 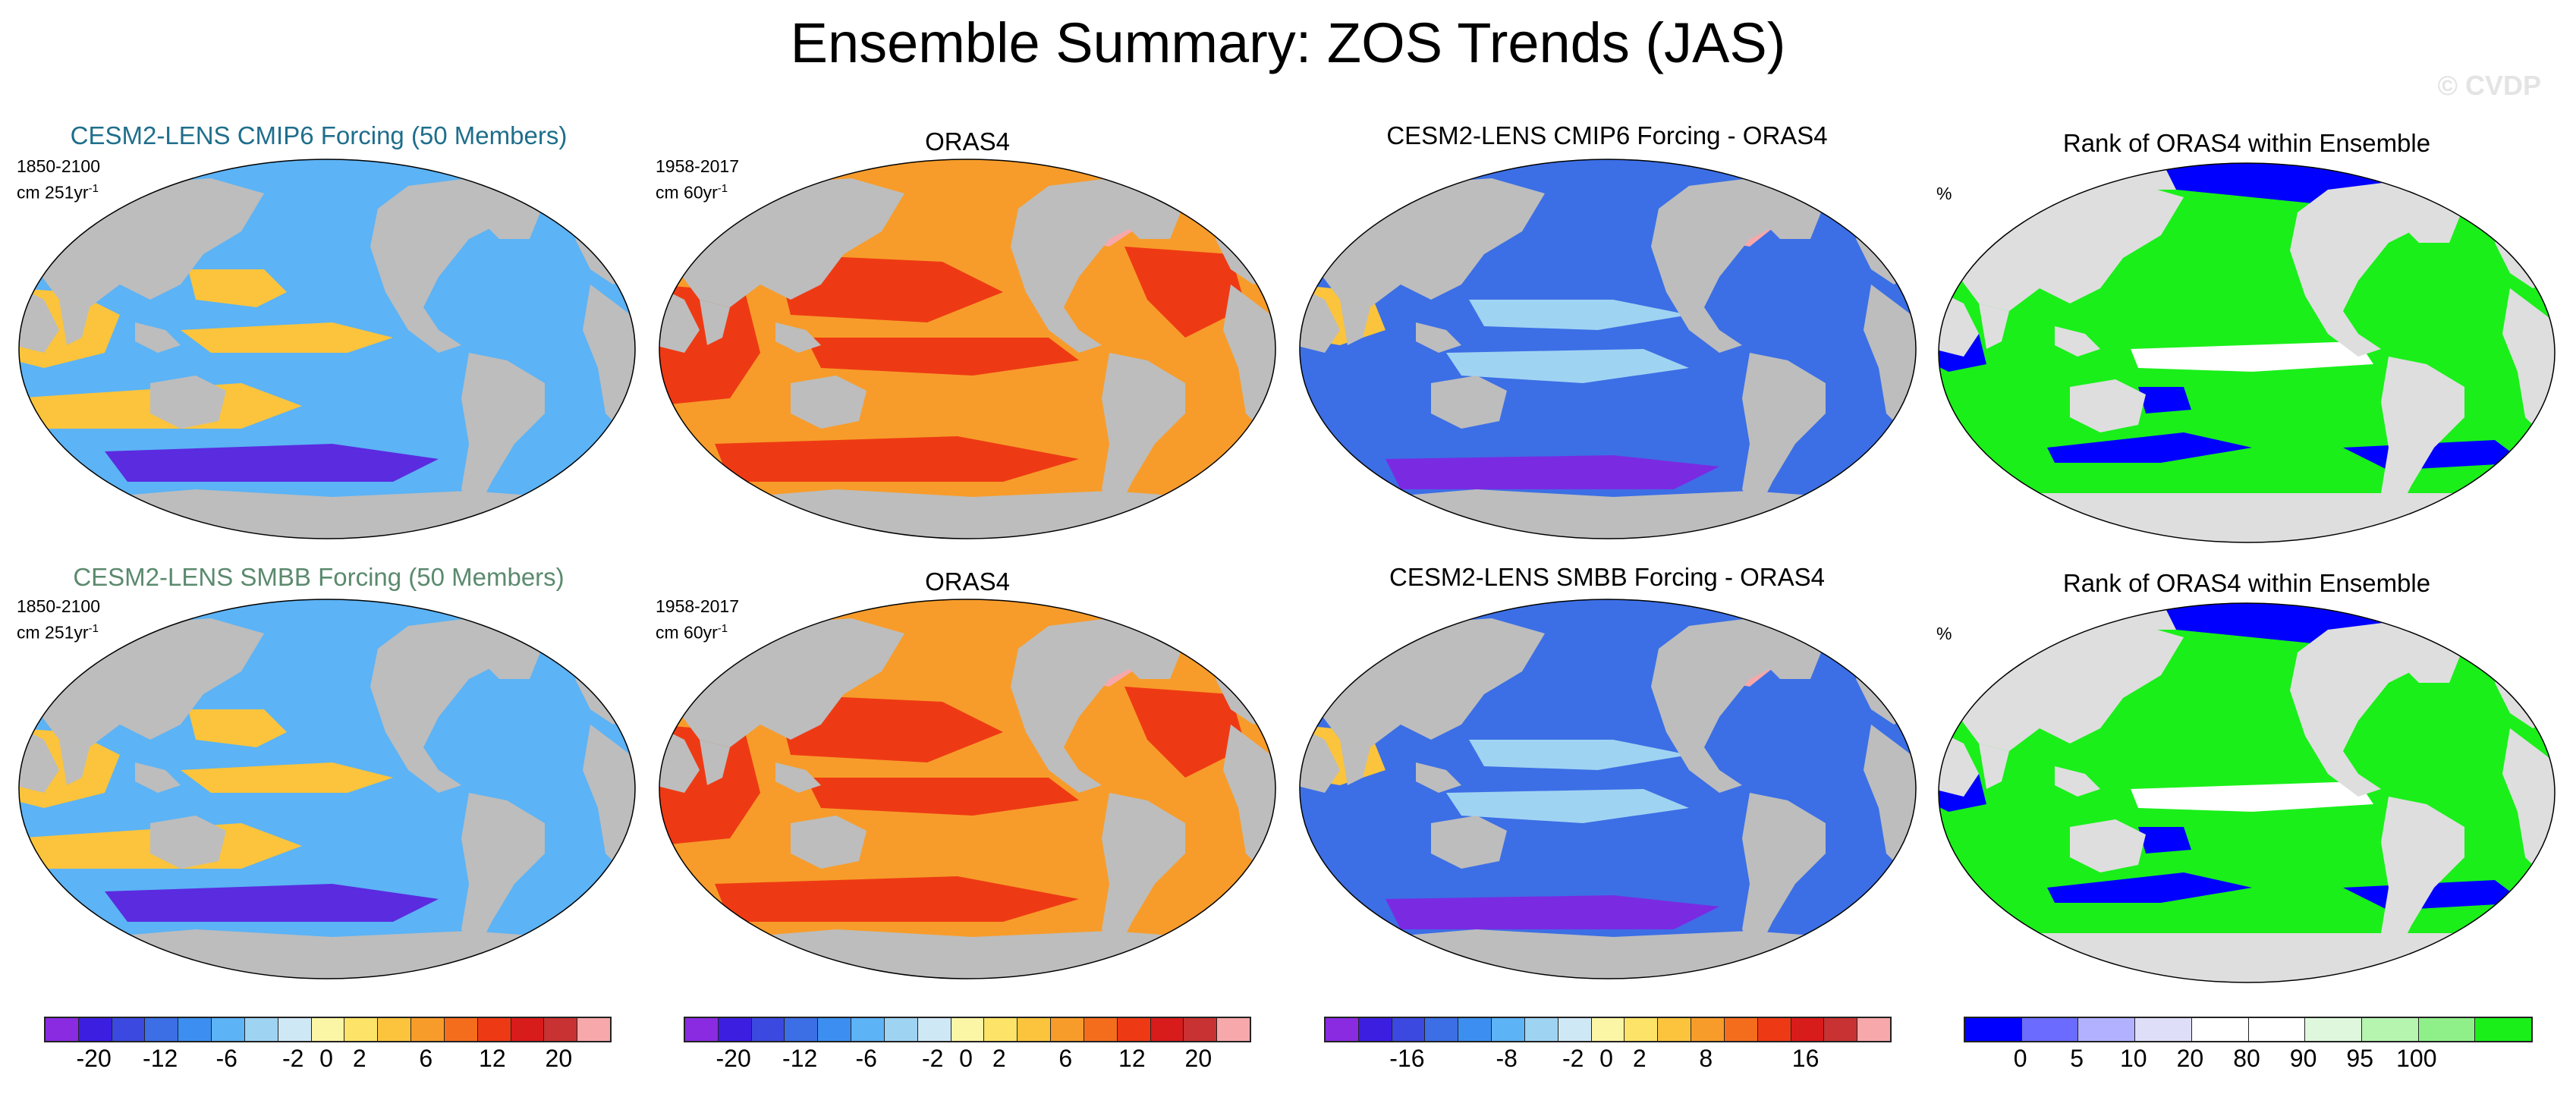 I want to click on colorbar-tick-label: -12, so click(x=160, y=1058).